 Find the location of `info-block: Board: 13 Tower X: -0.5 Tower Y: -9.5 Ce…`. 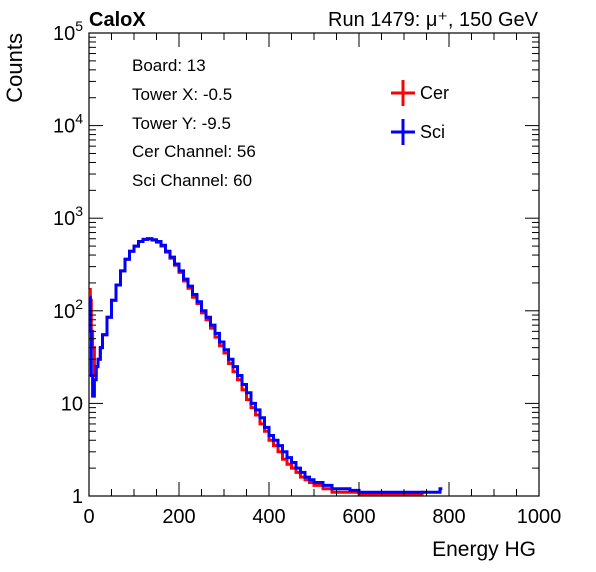

info-block: Board: 13 Tower X: -0.5 Tower Y: -9.5 Ce… is located at coordinates (194, 123).